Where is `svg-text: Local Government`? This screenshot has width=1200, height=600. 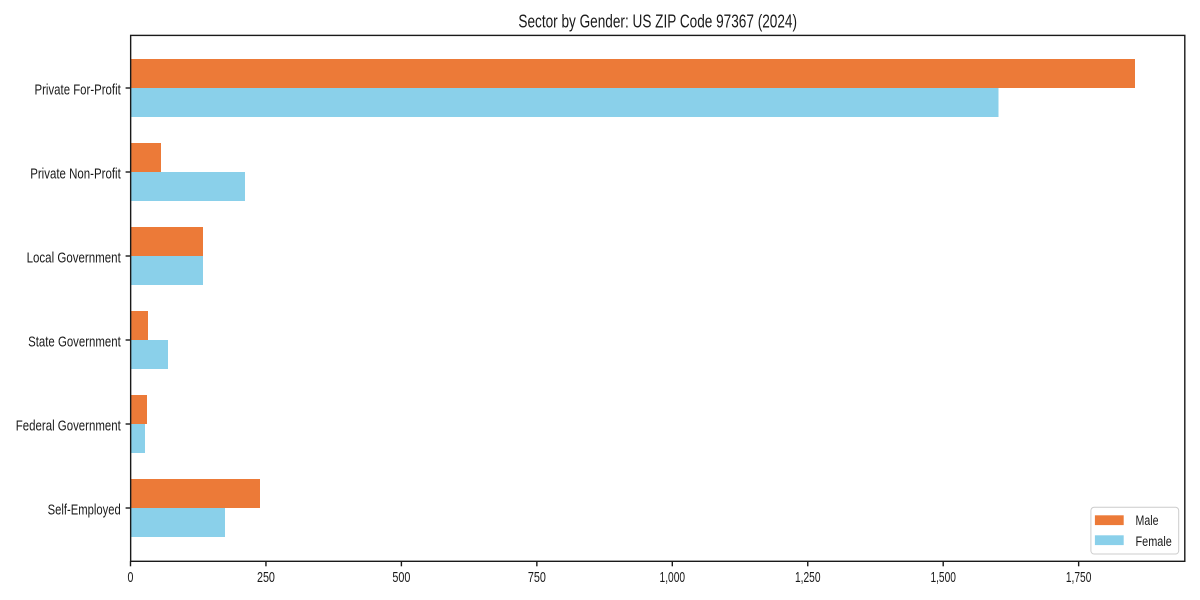 svg-text: Local Government is located at coordinates (74, 258).